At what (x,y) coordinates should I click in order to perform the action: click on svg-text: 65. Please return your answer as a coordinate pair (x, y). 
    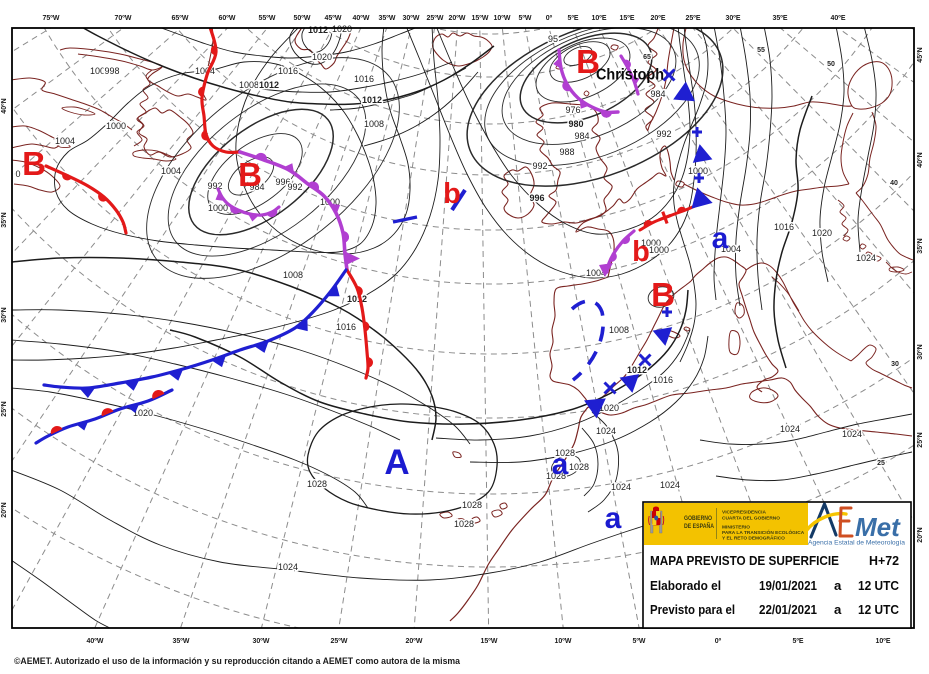
    Looking at the image, I should click on (647, 57).